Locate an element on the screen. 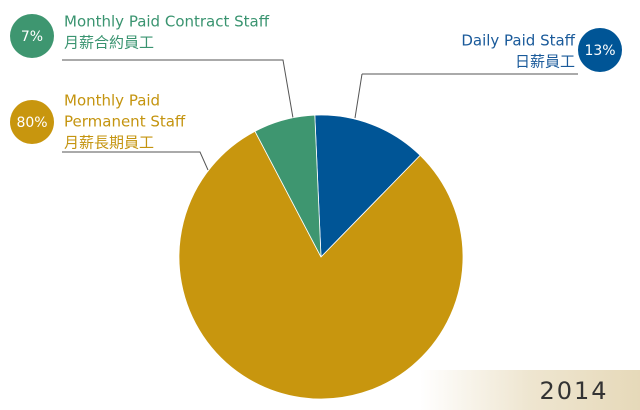 The width and height of the screenshot is (640, 410). year-band is located at coordinates (530, 390).